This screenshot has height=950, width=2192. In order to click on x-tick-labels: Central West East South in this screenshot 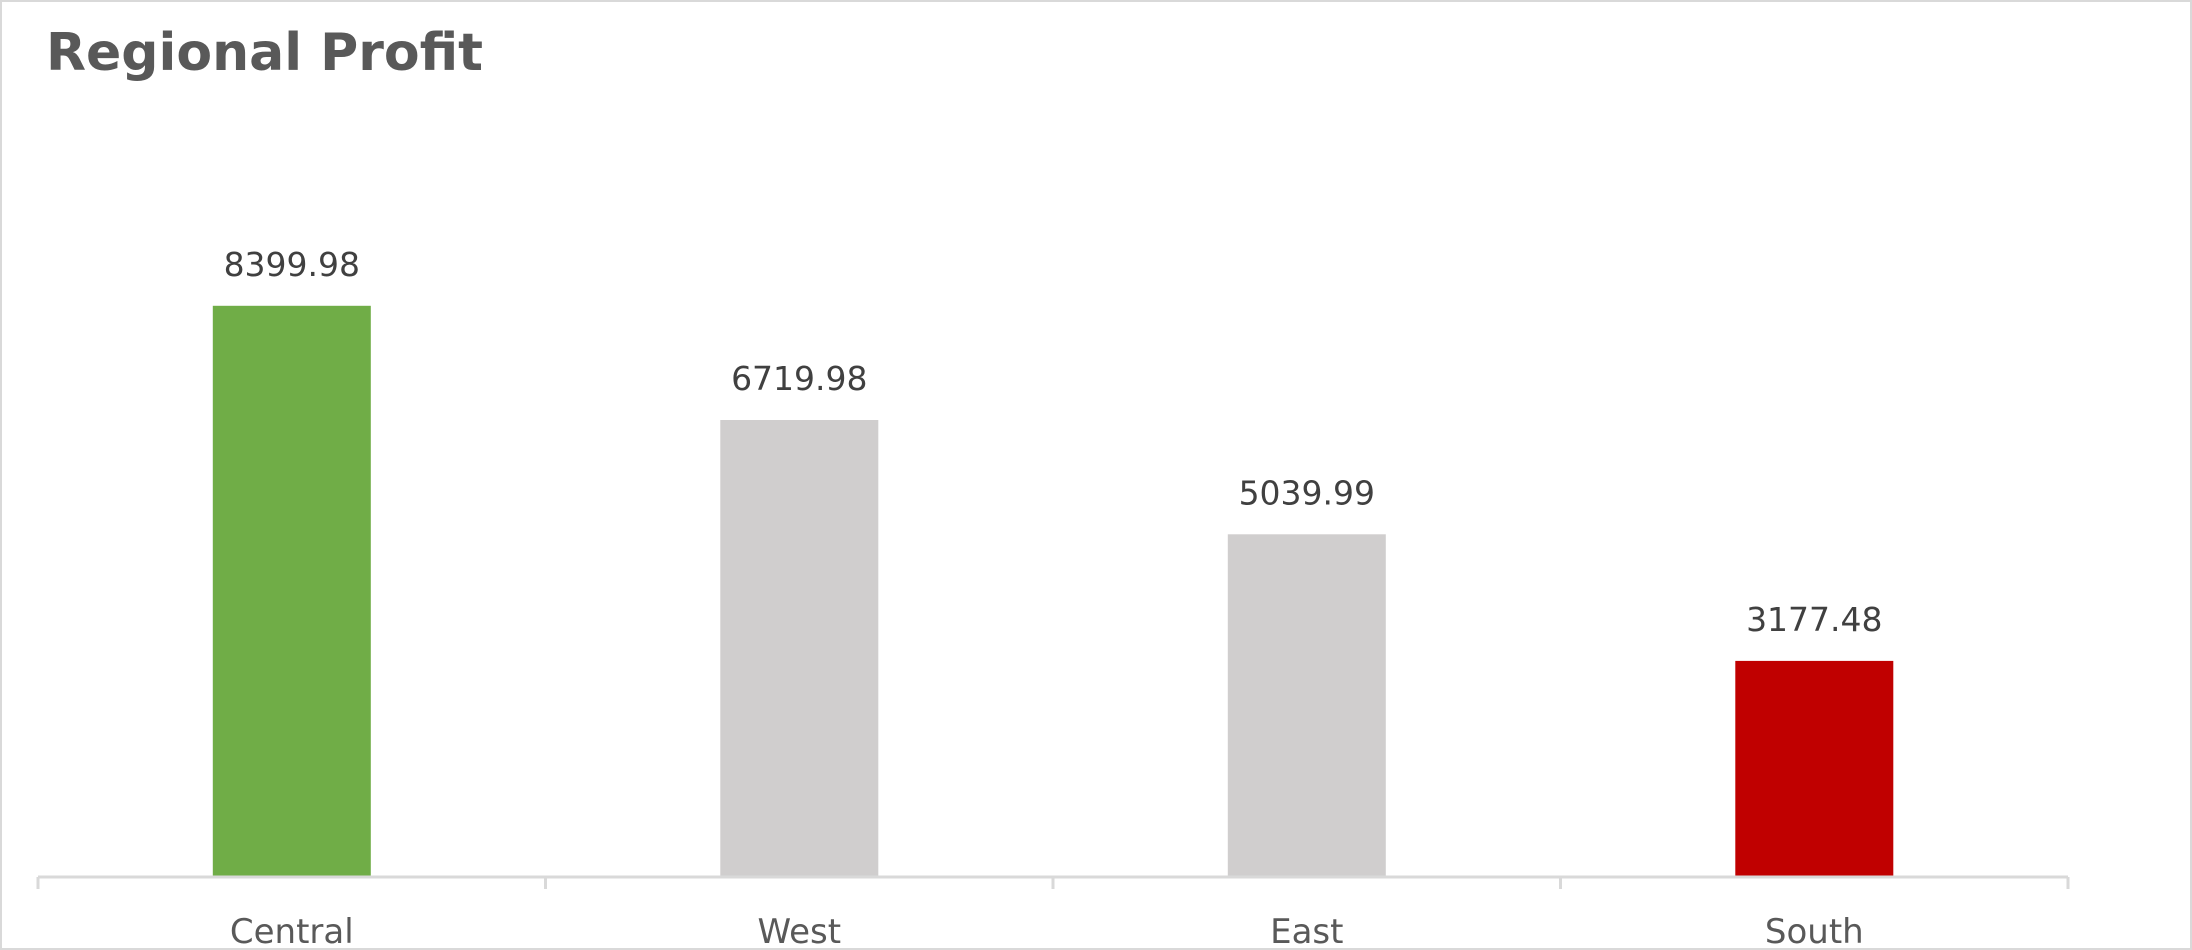, I will do `click(1047, 931)`.